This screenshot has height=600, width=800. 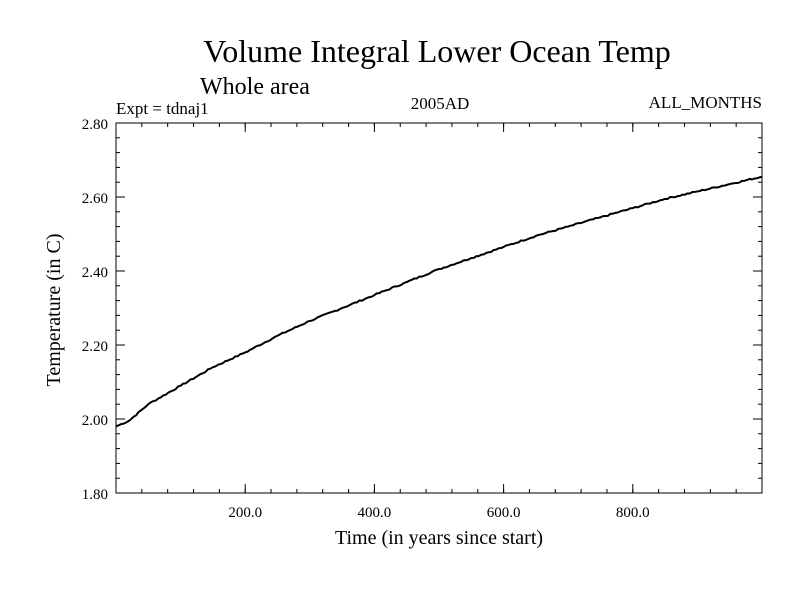 I want to click on y-tick-label: 2.00, so click(x=95, y=421).